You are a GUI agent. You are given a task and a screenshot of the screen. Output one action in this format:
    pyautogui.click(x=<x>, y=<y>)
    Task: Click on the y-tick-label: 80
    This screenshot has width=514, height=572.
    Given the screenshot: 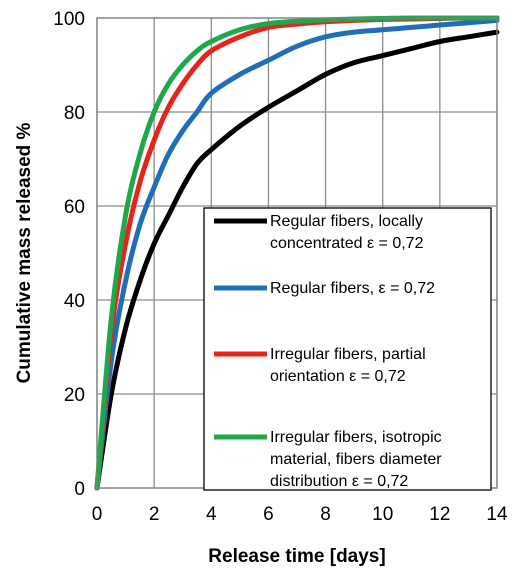 What is the action you would take?
    pyautogui.click(x=74, y=113)
    